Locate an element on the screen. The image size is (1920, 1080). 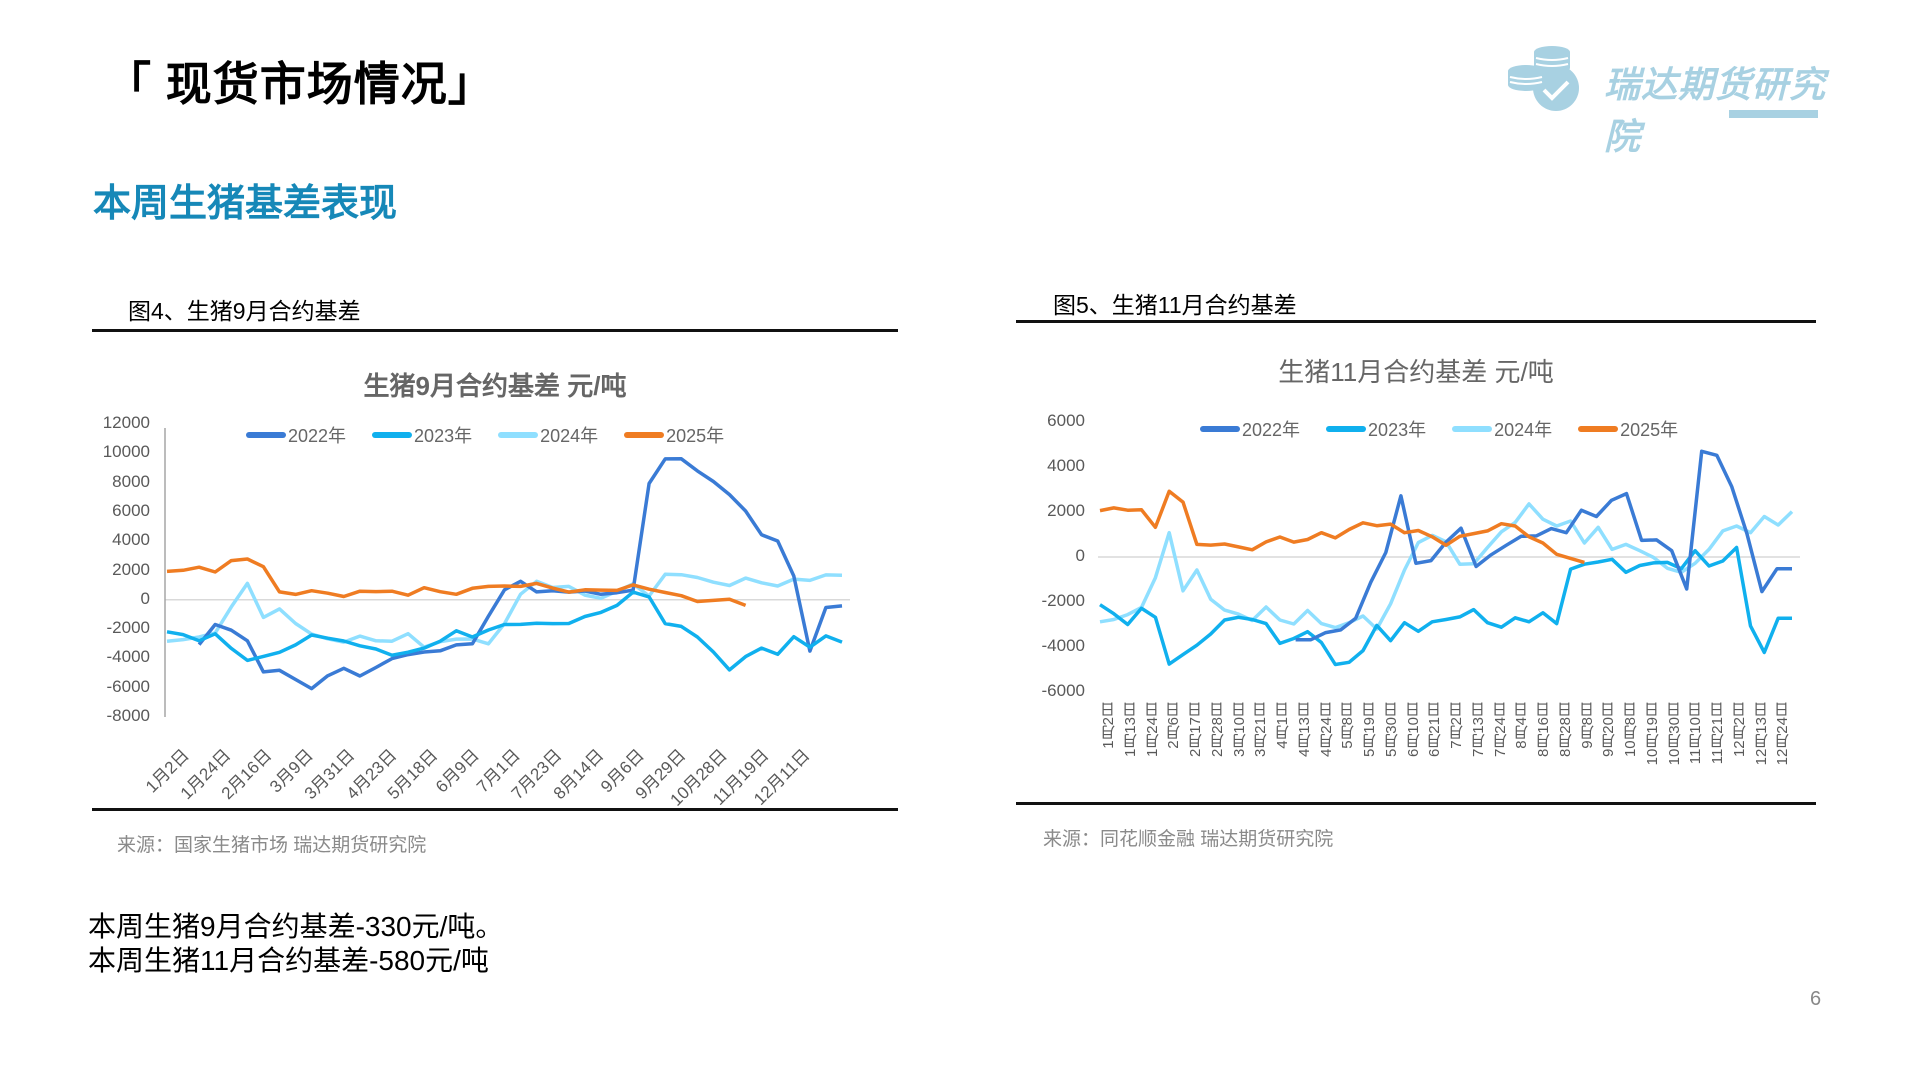
x-tick-label: 12月13日 is located at coordinates (1761, 734).